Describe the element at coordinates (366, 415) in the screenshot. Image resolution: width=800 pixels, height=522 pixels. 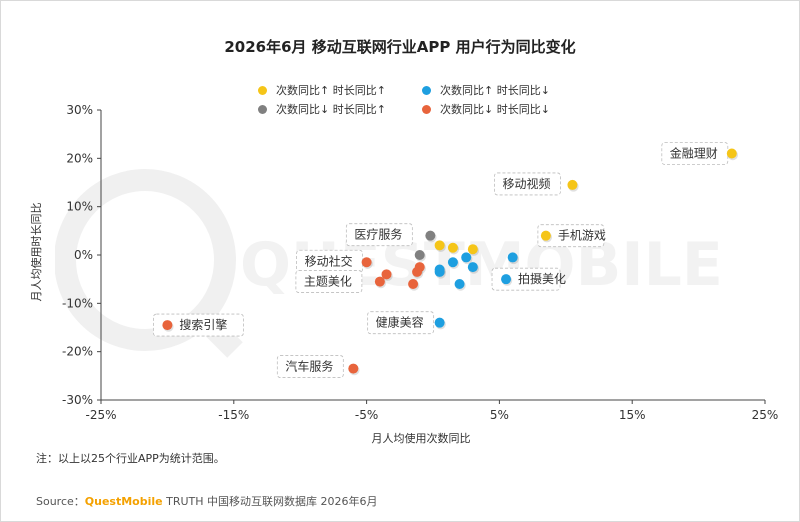
I see `x-tick-label: -5%` at that location.